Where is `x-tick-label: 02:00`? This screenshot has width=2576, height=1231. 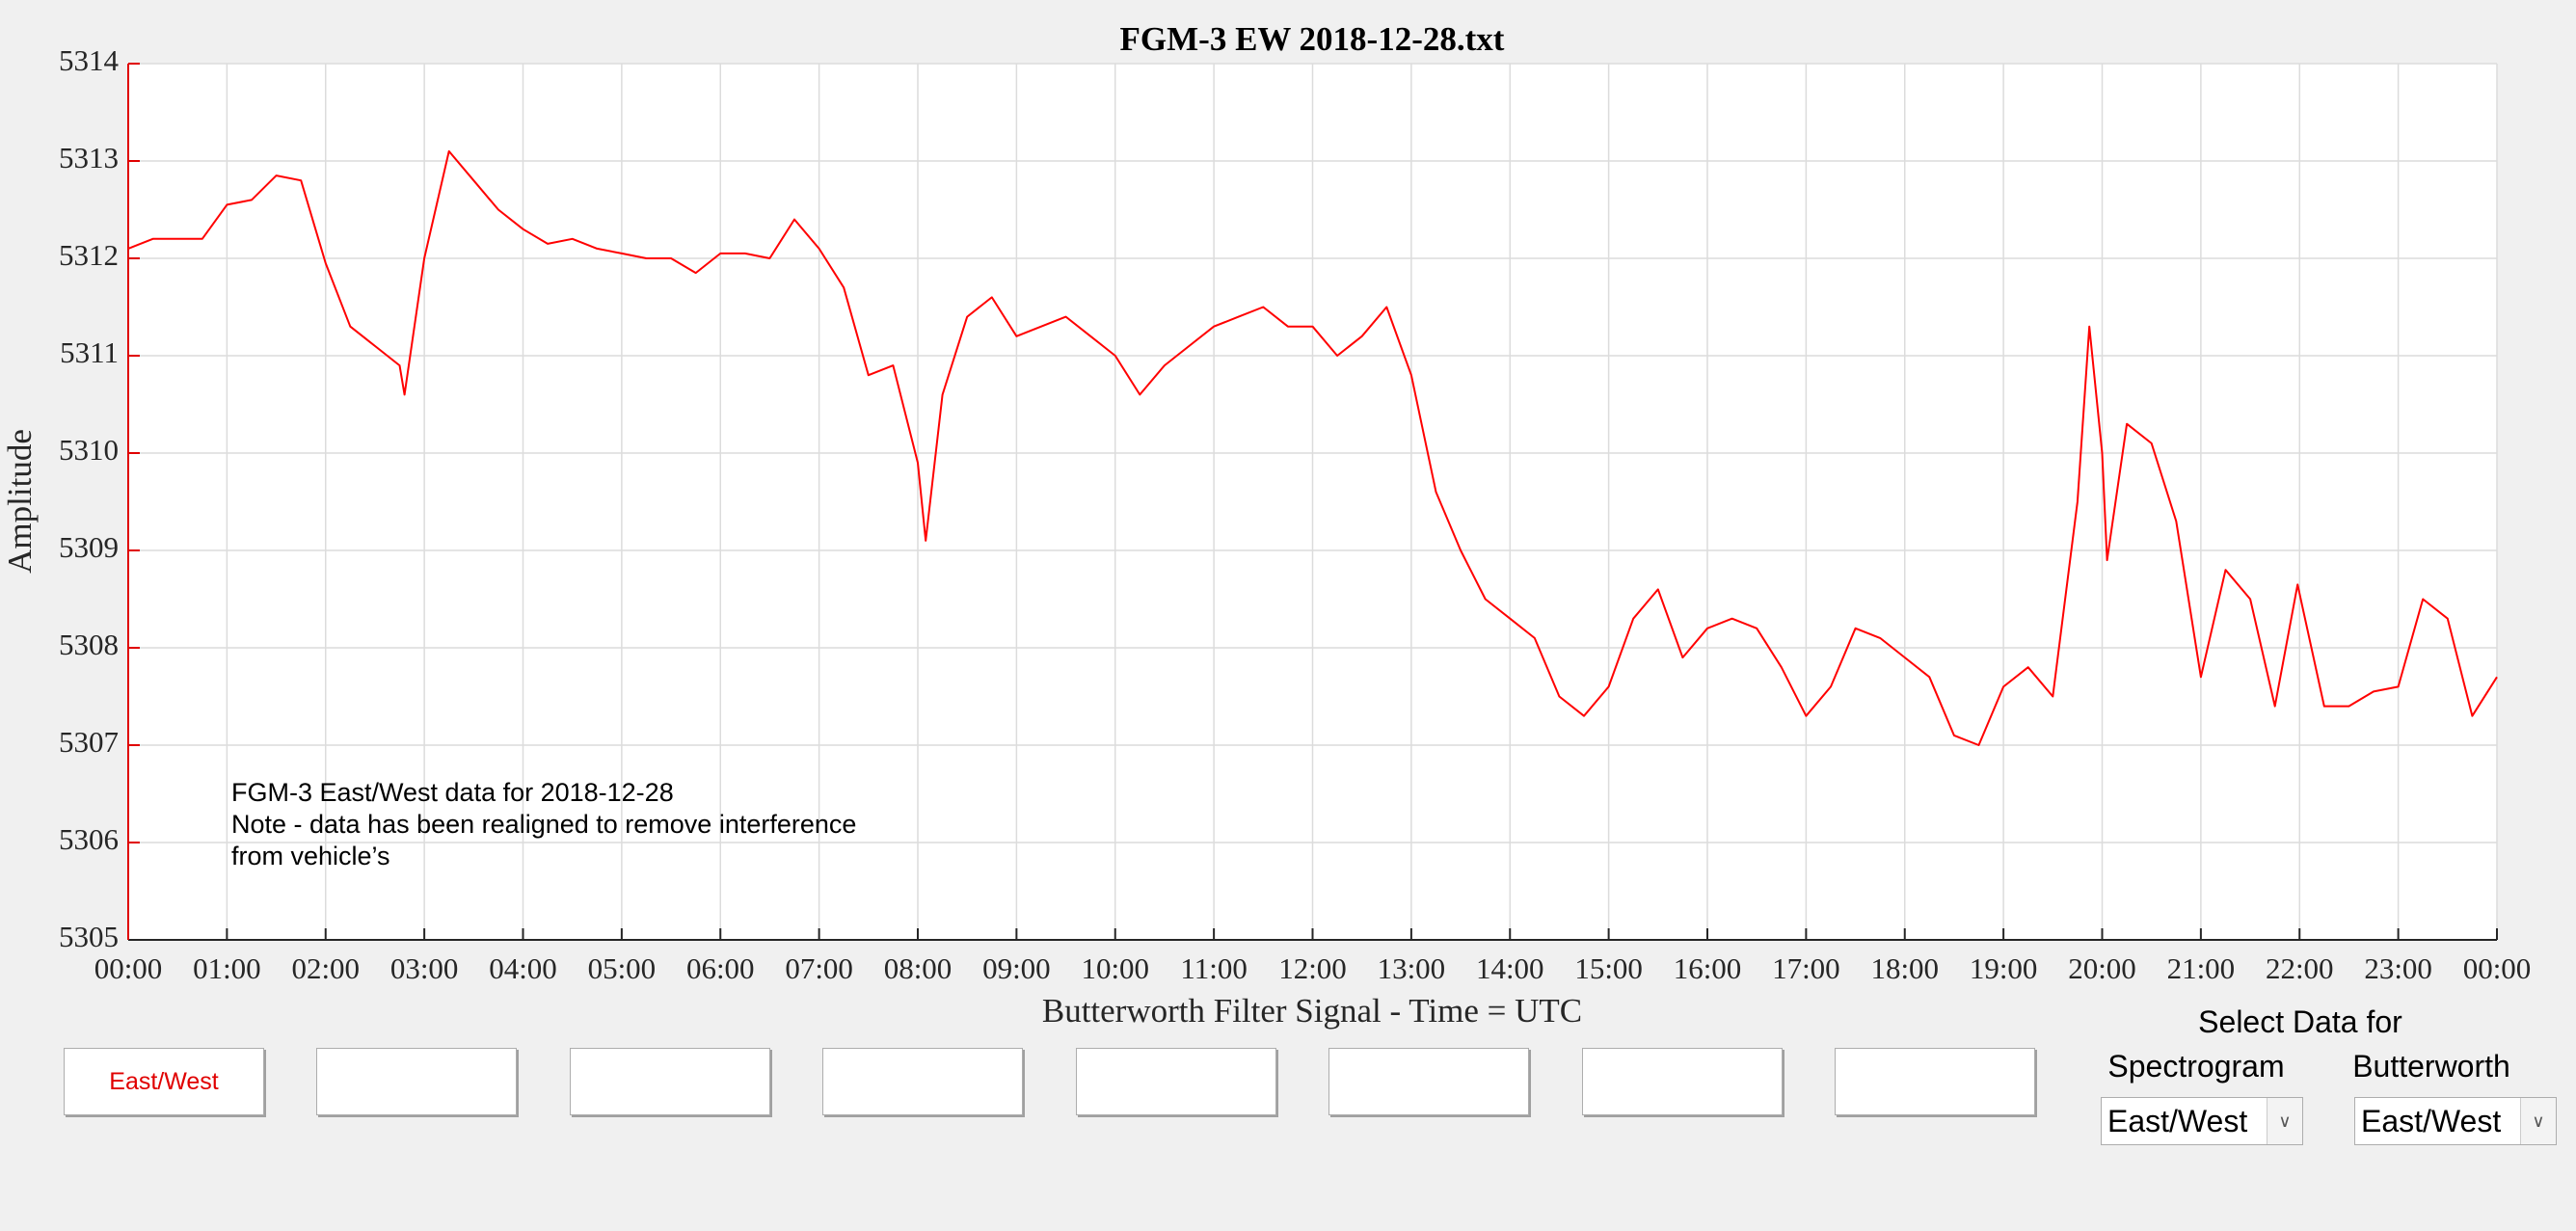 x-tick-label: 02:00 is located at coordinates (326, 968).